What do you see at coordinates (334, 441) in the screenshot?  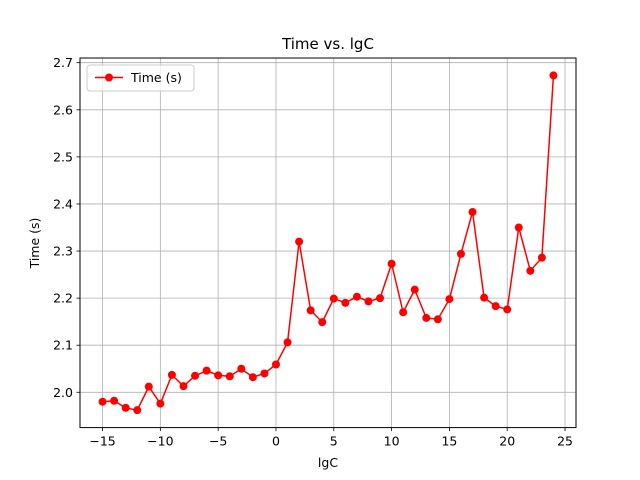 I see `x-tick-label: 5` at bounding box center [334, 441].